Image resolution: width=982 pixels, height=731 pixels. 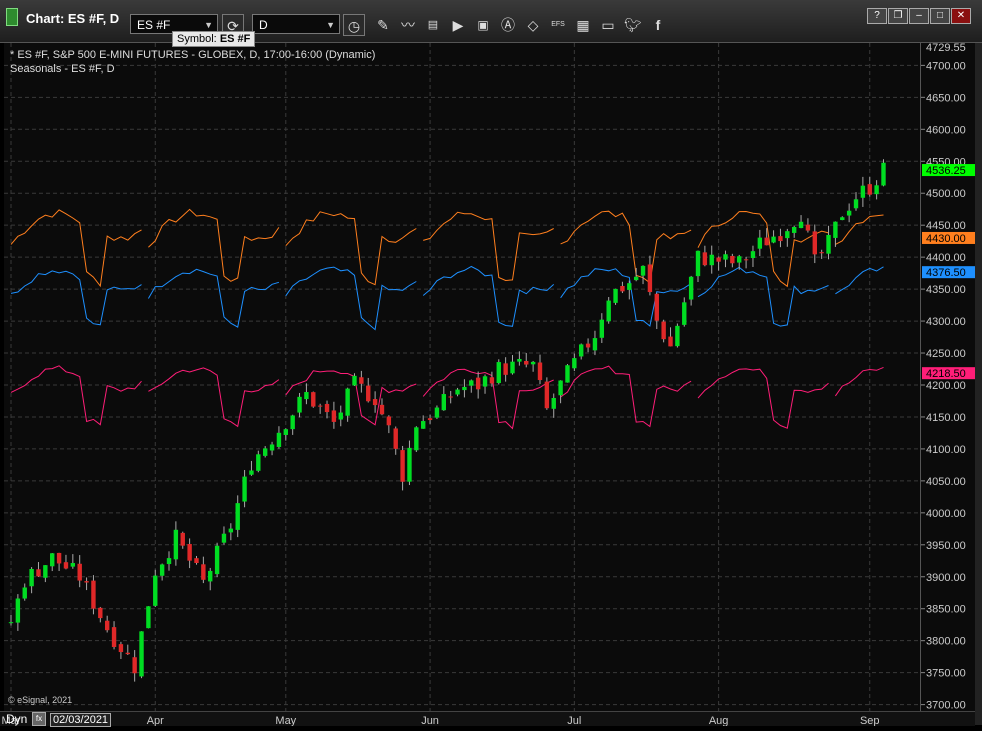 What do you see at coordinates (946, 98) in the screenshot?
I see `axis-tick-label: 4650.00` at bounding box center [946, 98].